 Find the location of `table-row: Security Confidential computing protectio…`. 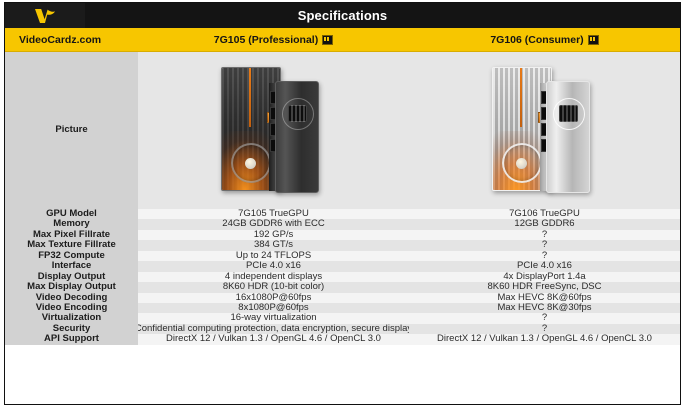

table-row: Security Confidential computing protectio… is located at coordinates (342, 329).